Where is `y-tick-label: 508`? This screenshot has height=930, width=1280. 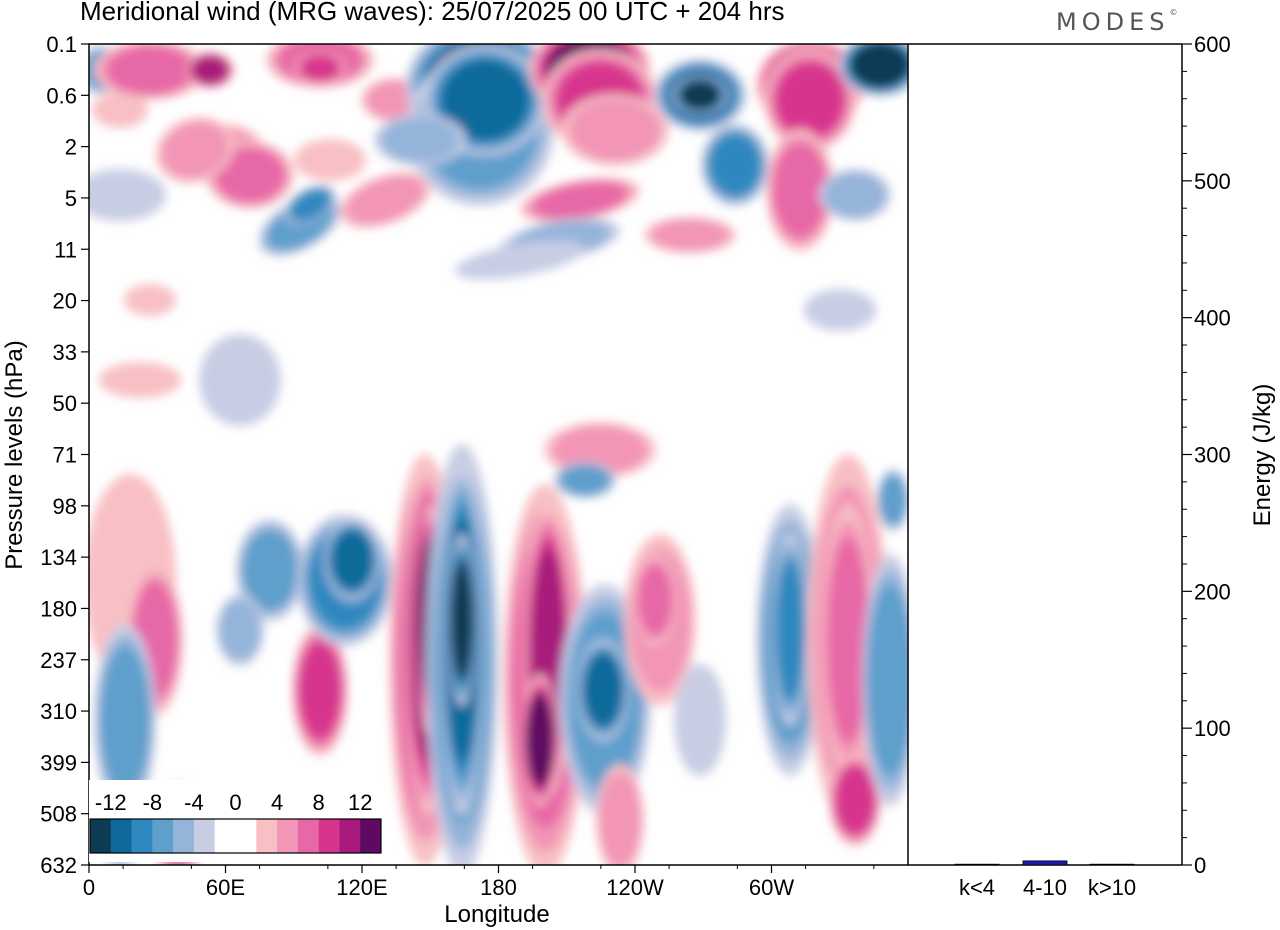 y-tick-label: 508 is located at coordinates (58, 814).